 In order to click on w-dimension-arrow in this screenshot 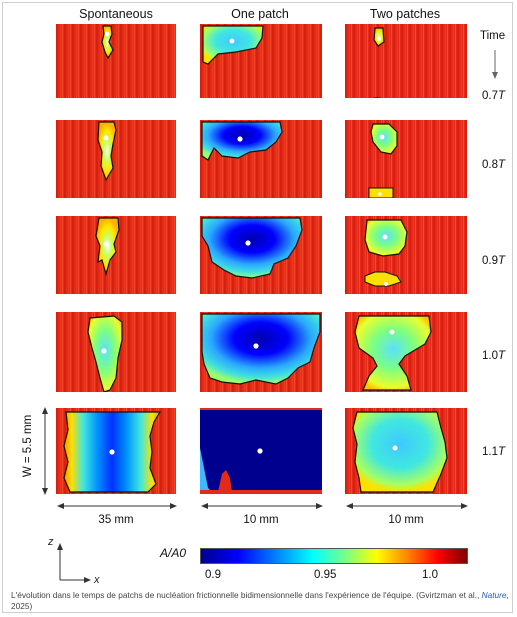, I will do `click(45, 451)`.